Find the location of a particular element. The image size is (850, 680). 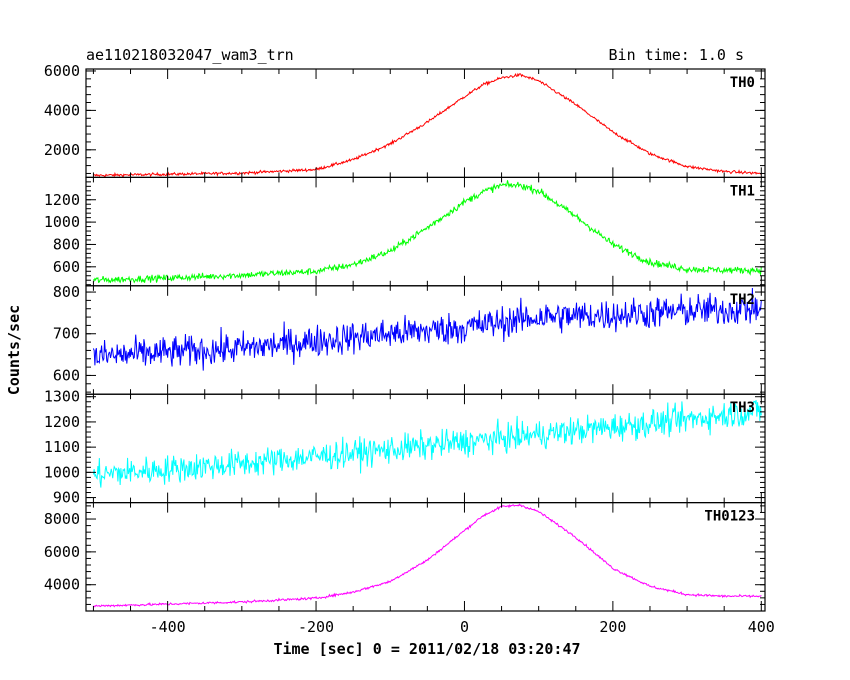

panel-th0: 2000 4000 6000 TH0 is located at coordinates (405, 120).